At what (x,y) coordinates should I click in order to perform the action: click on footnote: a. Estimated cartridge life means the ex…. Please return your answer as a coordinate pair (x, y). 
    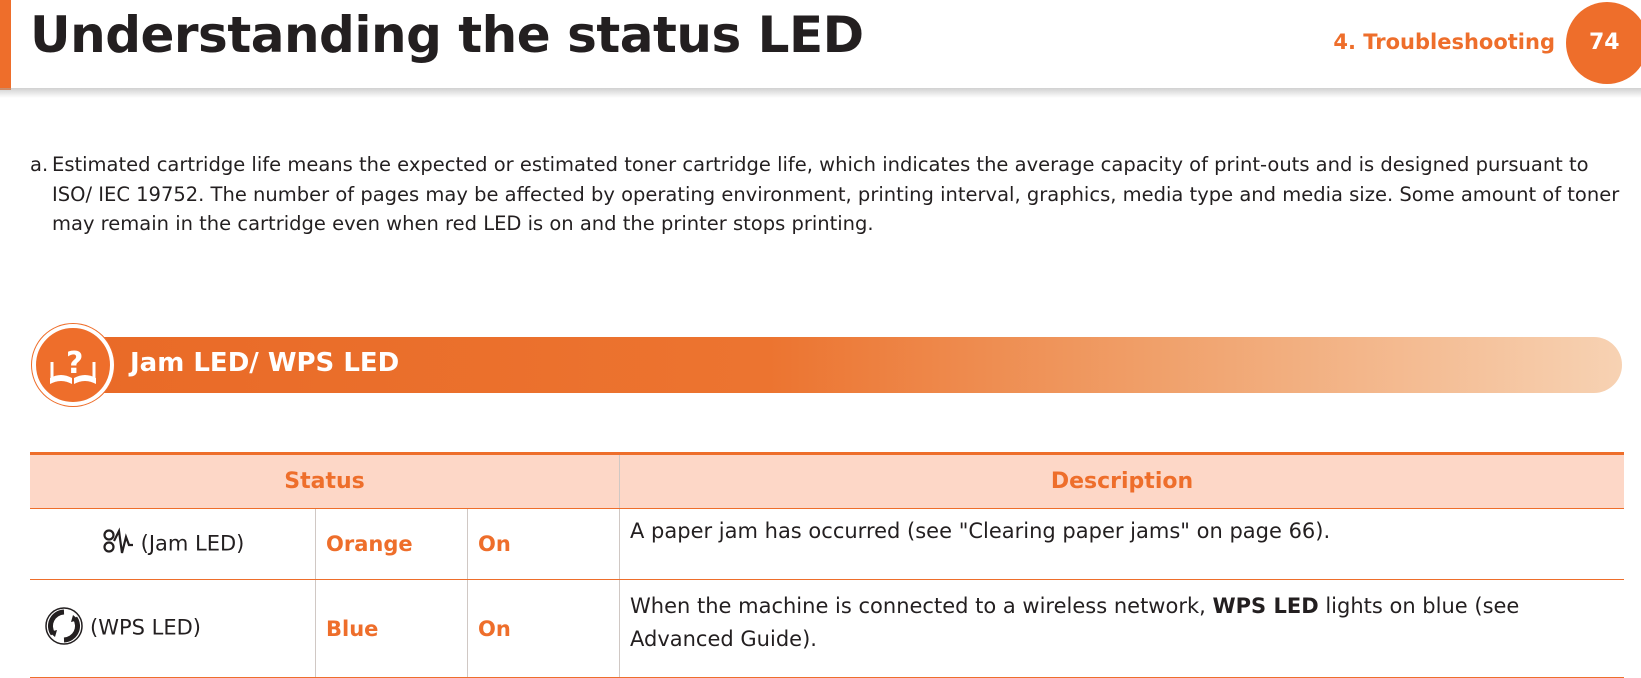
    Looking at the image, I should click on (830, 194).